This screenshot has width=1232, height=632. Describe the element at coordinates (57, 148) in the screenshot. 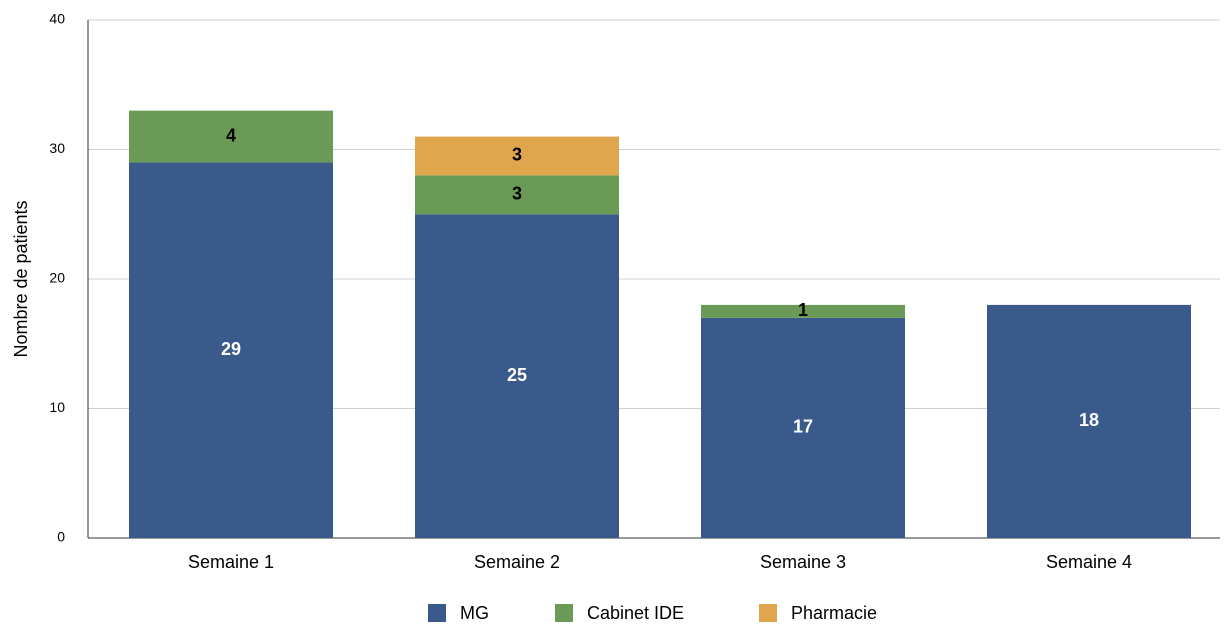

I see `y-tick-label: 30` at that location.